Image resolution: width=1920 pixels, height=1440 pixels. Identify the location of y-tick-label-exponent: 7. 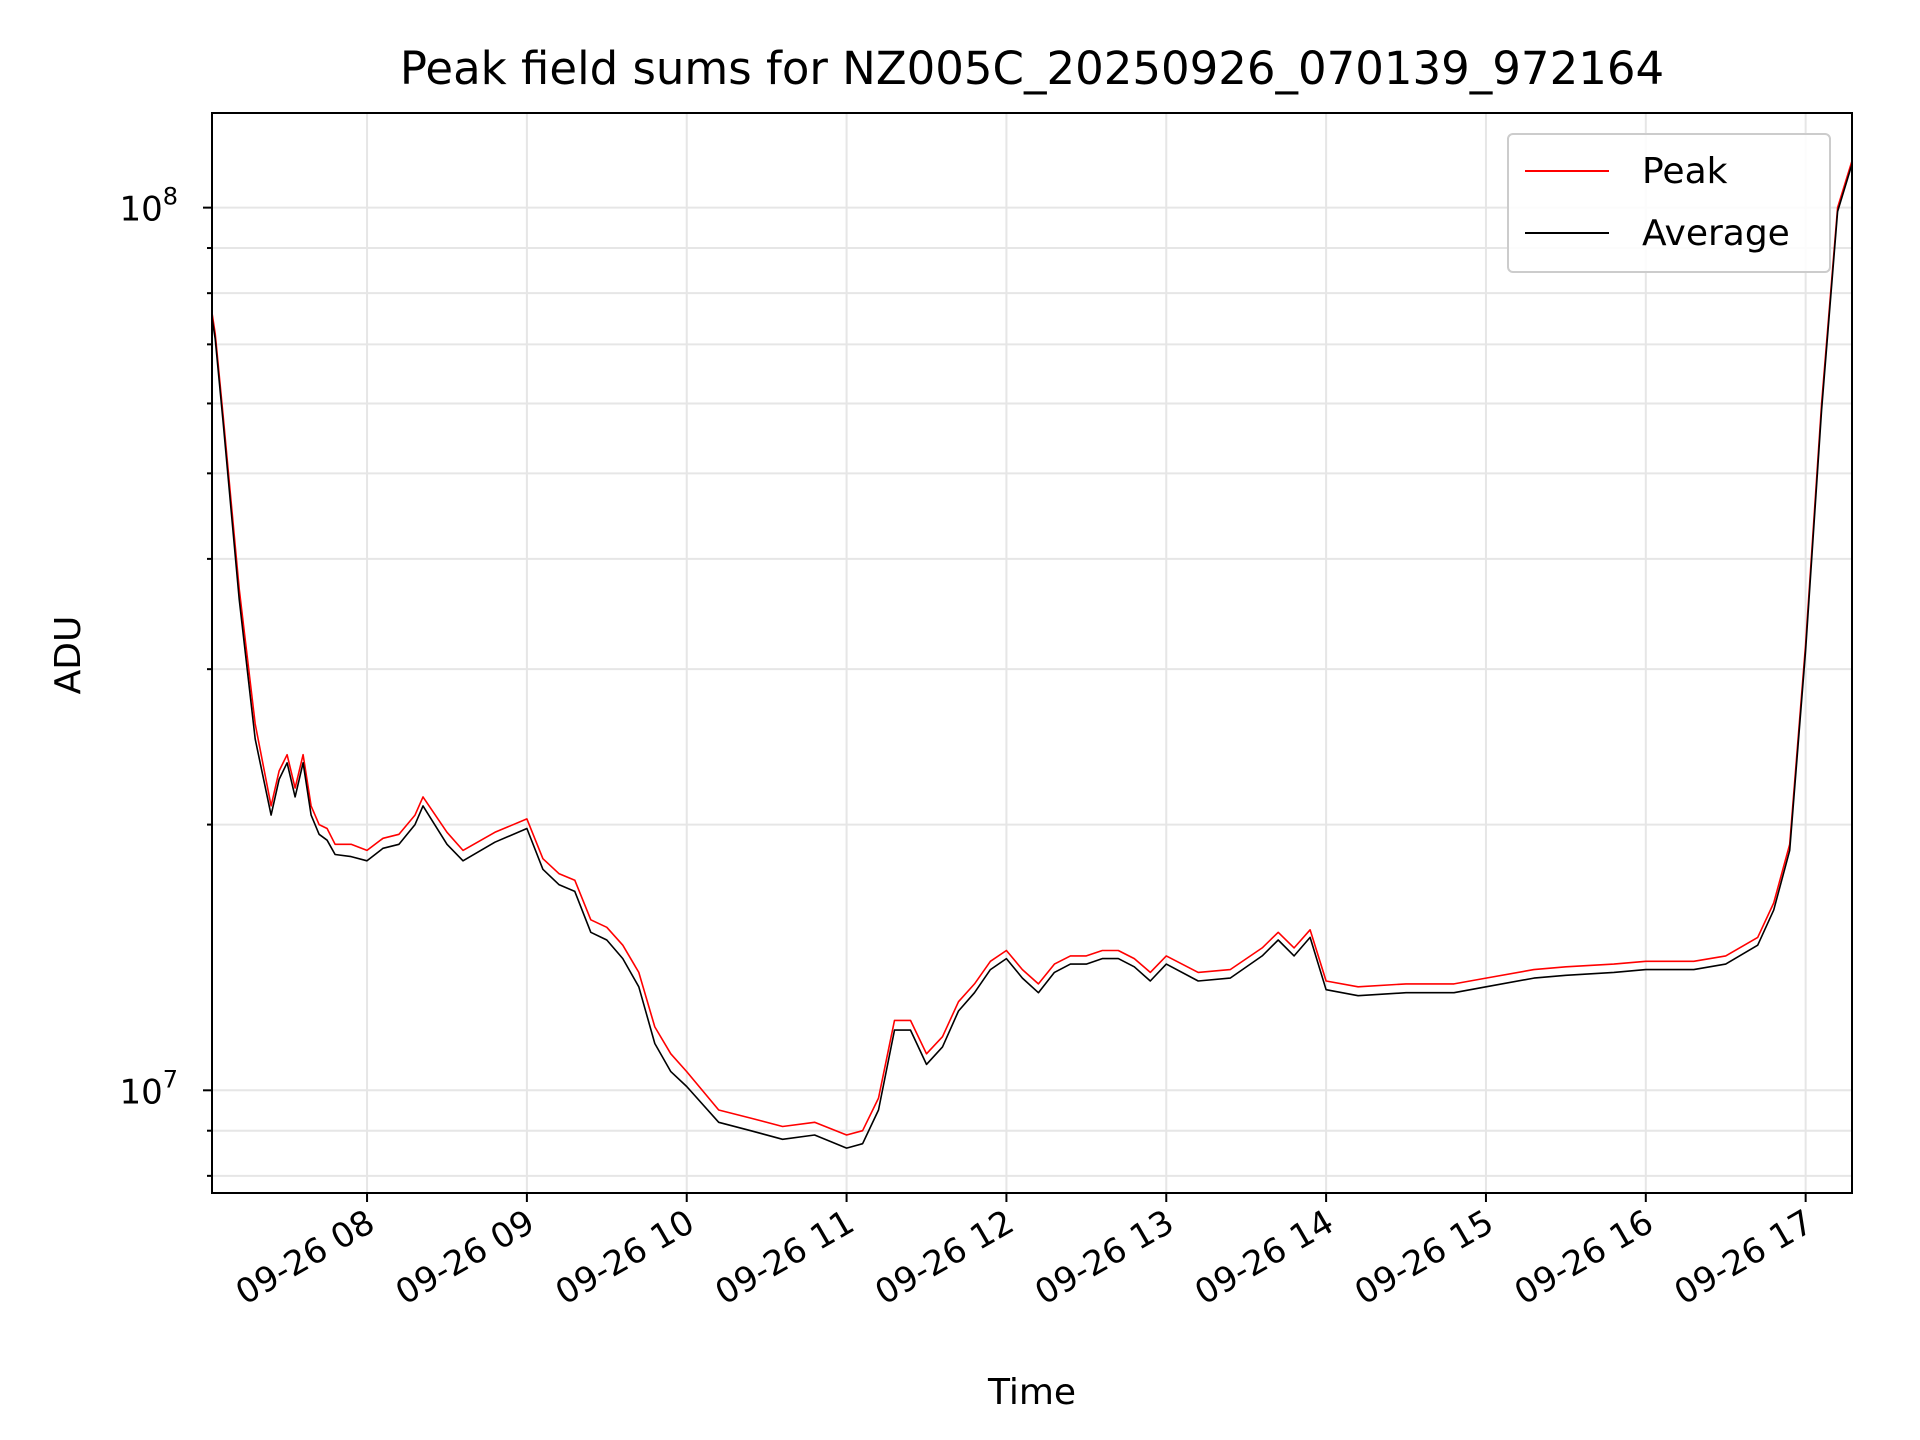
(170, 1079).